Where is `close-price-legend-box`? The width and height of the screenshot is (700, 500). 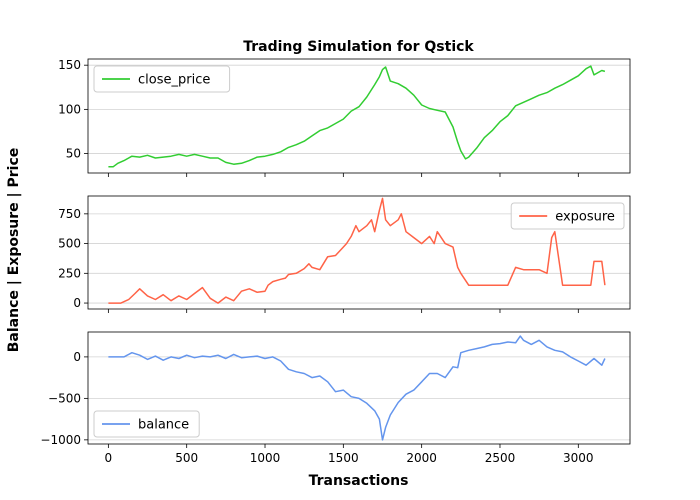
close-price-legend-box is located at coordinates (162, 79).